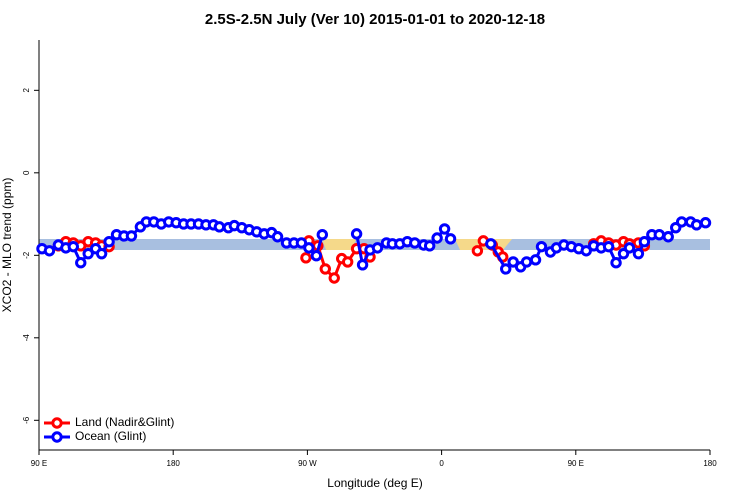 This screenshot has width=750, height=500. What do you see at coordinates (7, 245) in the screenshot?
I see `y-axis-label: XCO2 - MLO trend (ppm)` at bounding box center [7, 245].